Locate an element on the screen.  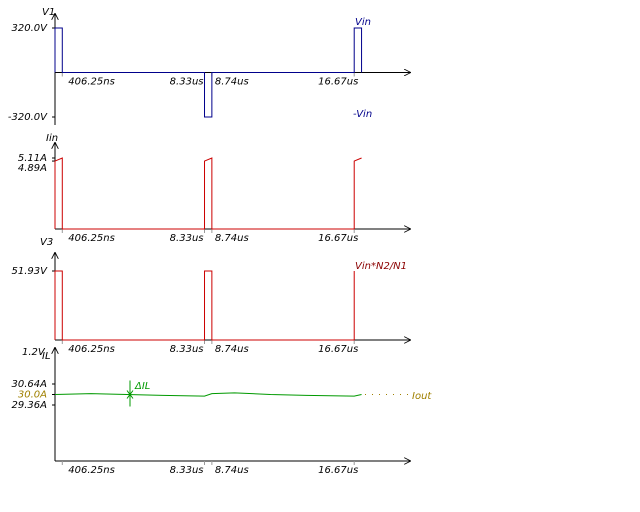
delta-arrows is located at coordinates (130, 394).